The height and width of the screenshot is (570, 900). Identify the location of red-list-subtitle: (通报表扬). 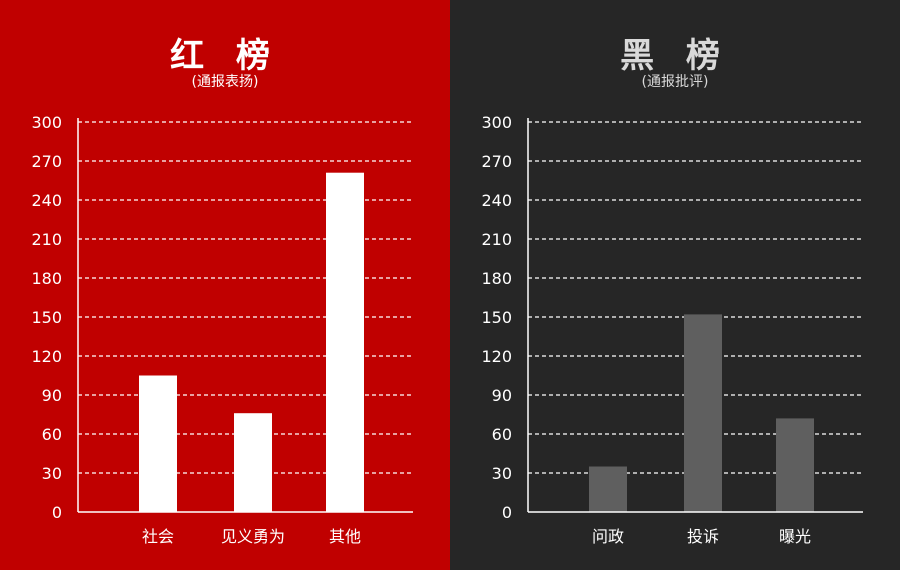
(225, 82).